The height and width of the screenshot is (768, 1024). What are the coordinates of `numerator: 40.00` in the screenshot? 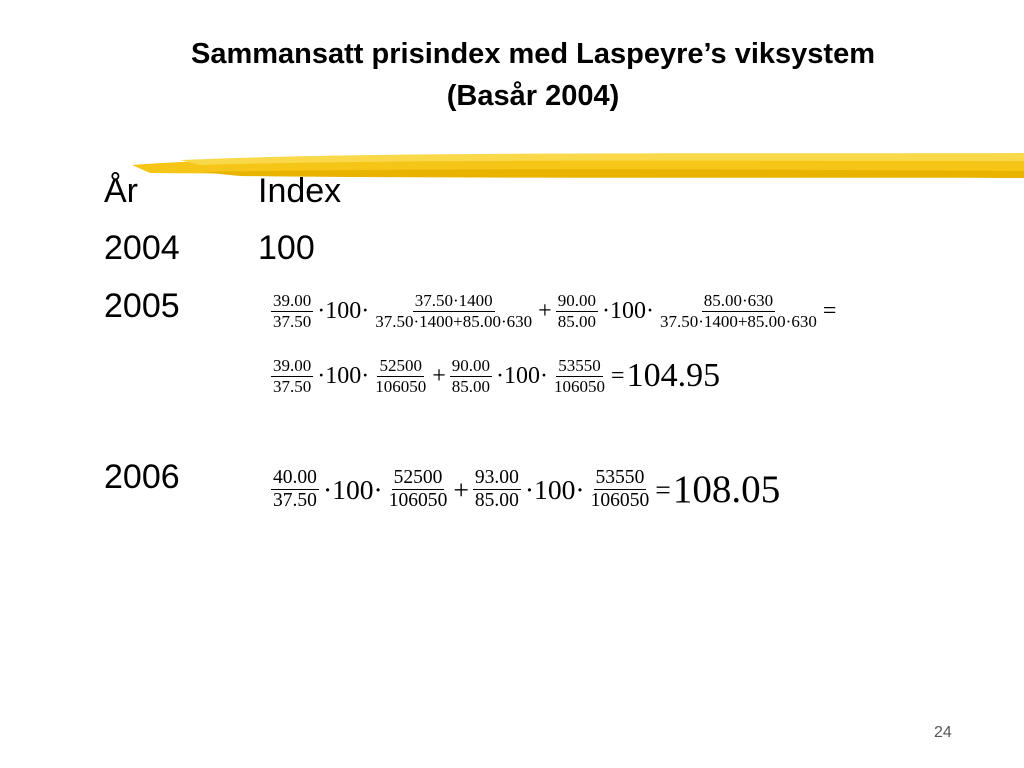 It's located at (295, 479).